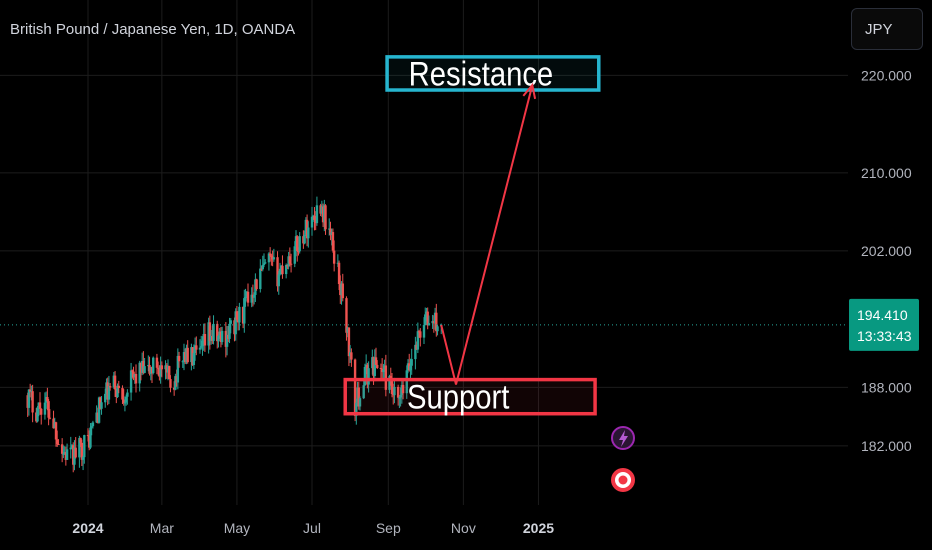  What do you see at coordinates (623, 438) in the screenshot?
I see `flash-icon` at bounding box center [623, 438].